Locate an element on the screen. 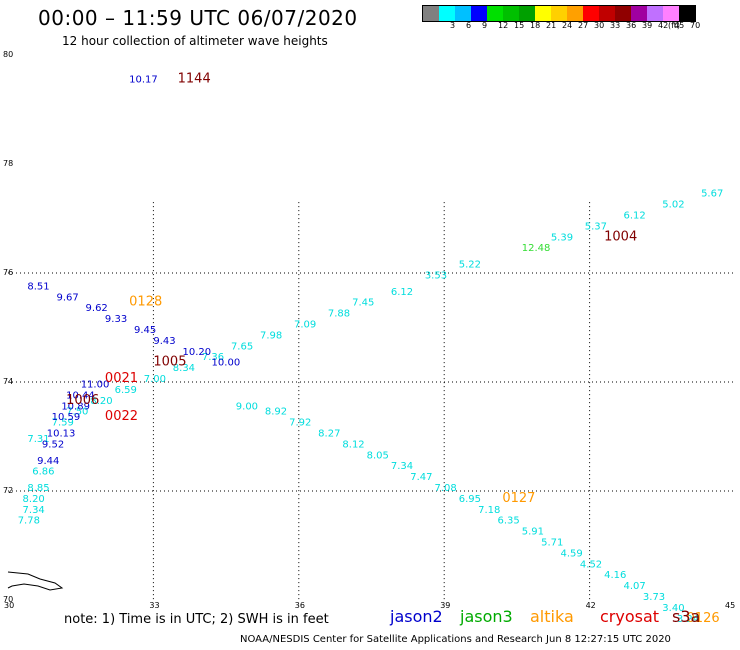 The height and width of the screenshot is (650, 740). wave-height-value: 10.17 is located at coordinates (143, 79).